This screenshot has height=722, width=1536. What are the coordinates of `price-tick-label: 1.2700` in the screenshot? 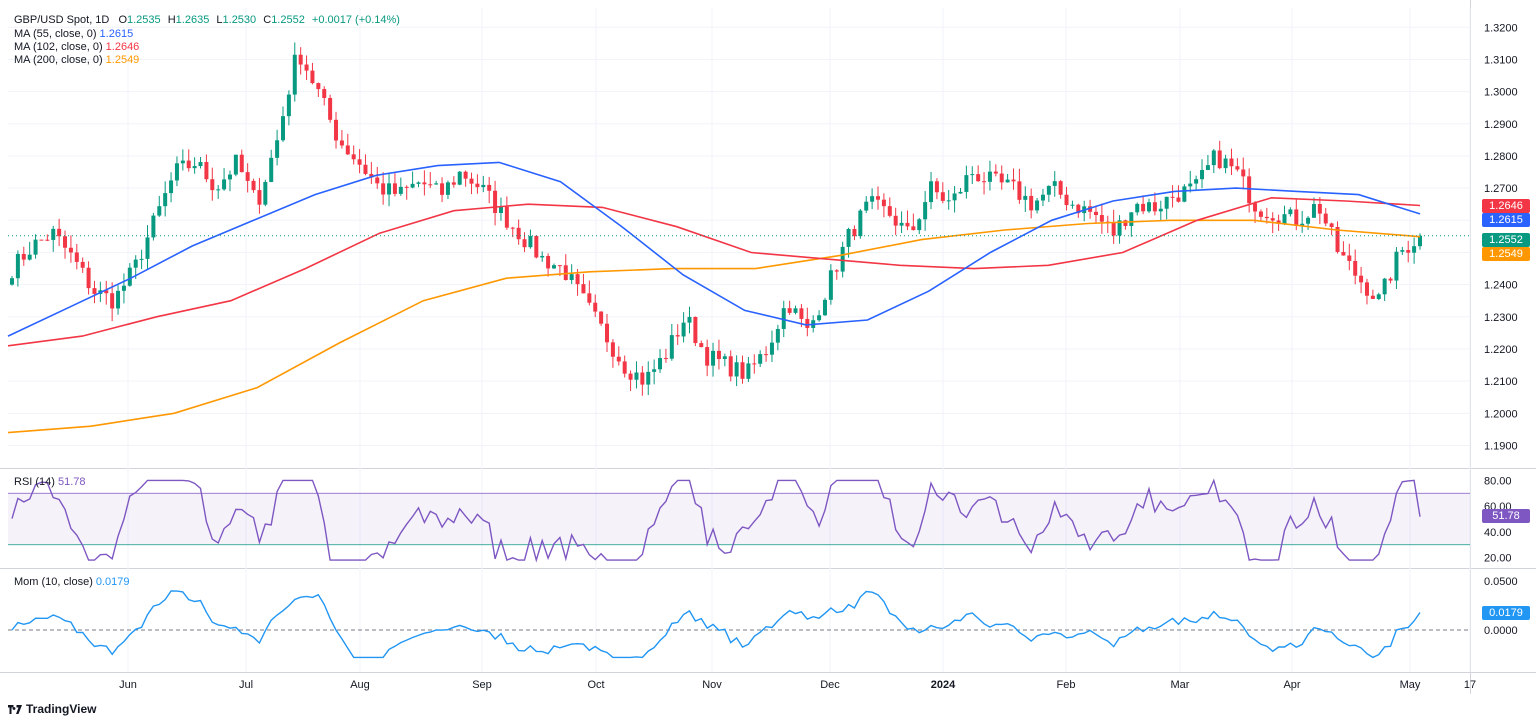 It's located at (1501, 189).